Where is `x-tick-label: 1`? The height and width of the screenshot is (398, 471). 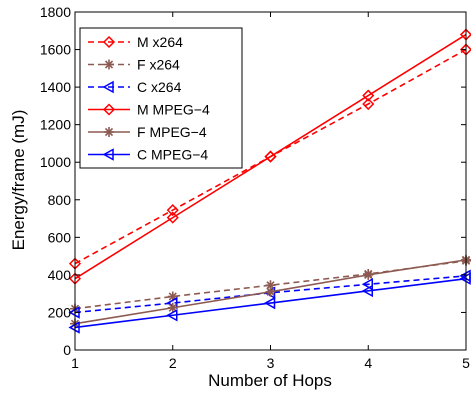
x-tick-label: 1 is located at coordinates (75, 363).